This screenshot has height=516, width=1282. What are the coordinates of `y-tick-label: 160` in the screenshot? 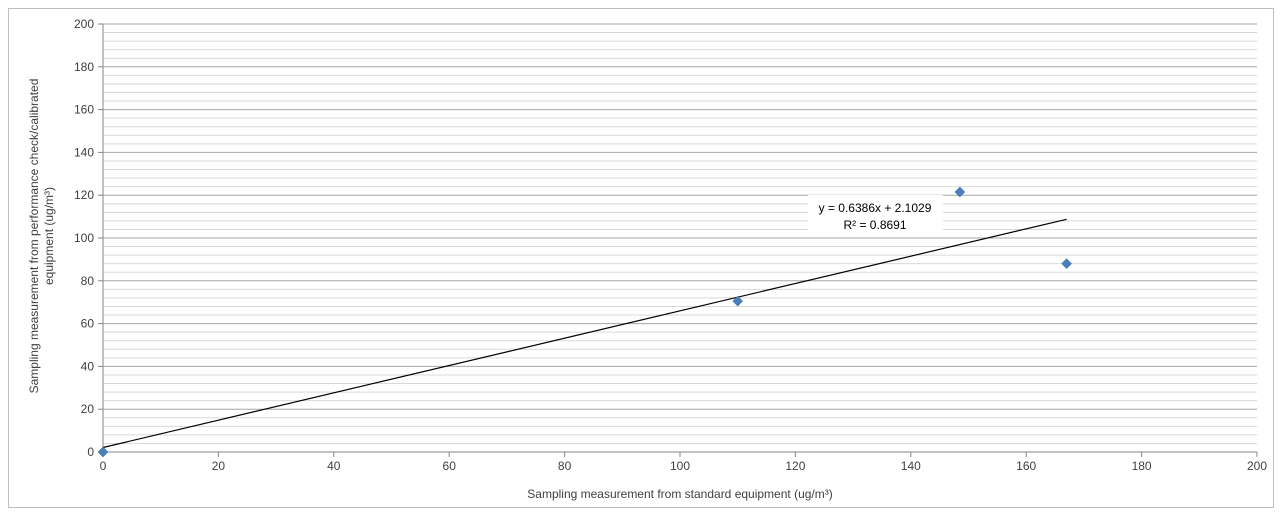 It's located at (84, 110).